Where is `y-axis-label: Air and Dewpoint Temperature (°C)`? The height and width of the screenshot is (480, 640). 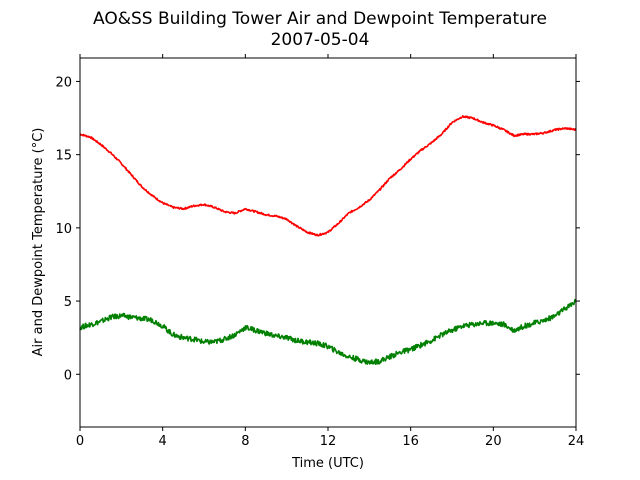 y-axis-label: Air and Dewpoint Temperature (°C) is located at coordinates (38, 242).